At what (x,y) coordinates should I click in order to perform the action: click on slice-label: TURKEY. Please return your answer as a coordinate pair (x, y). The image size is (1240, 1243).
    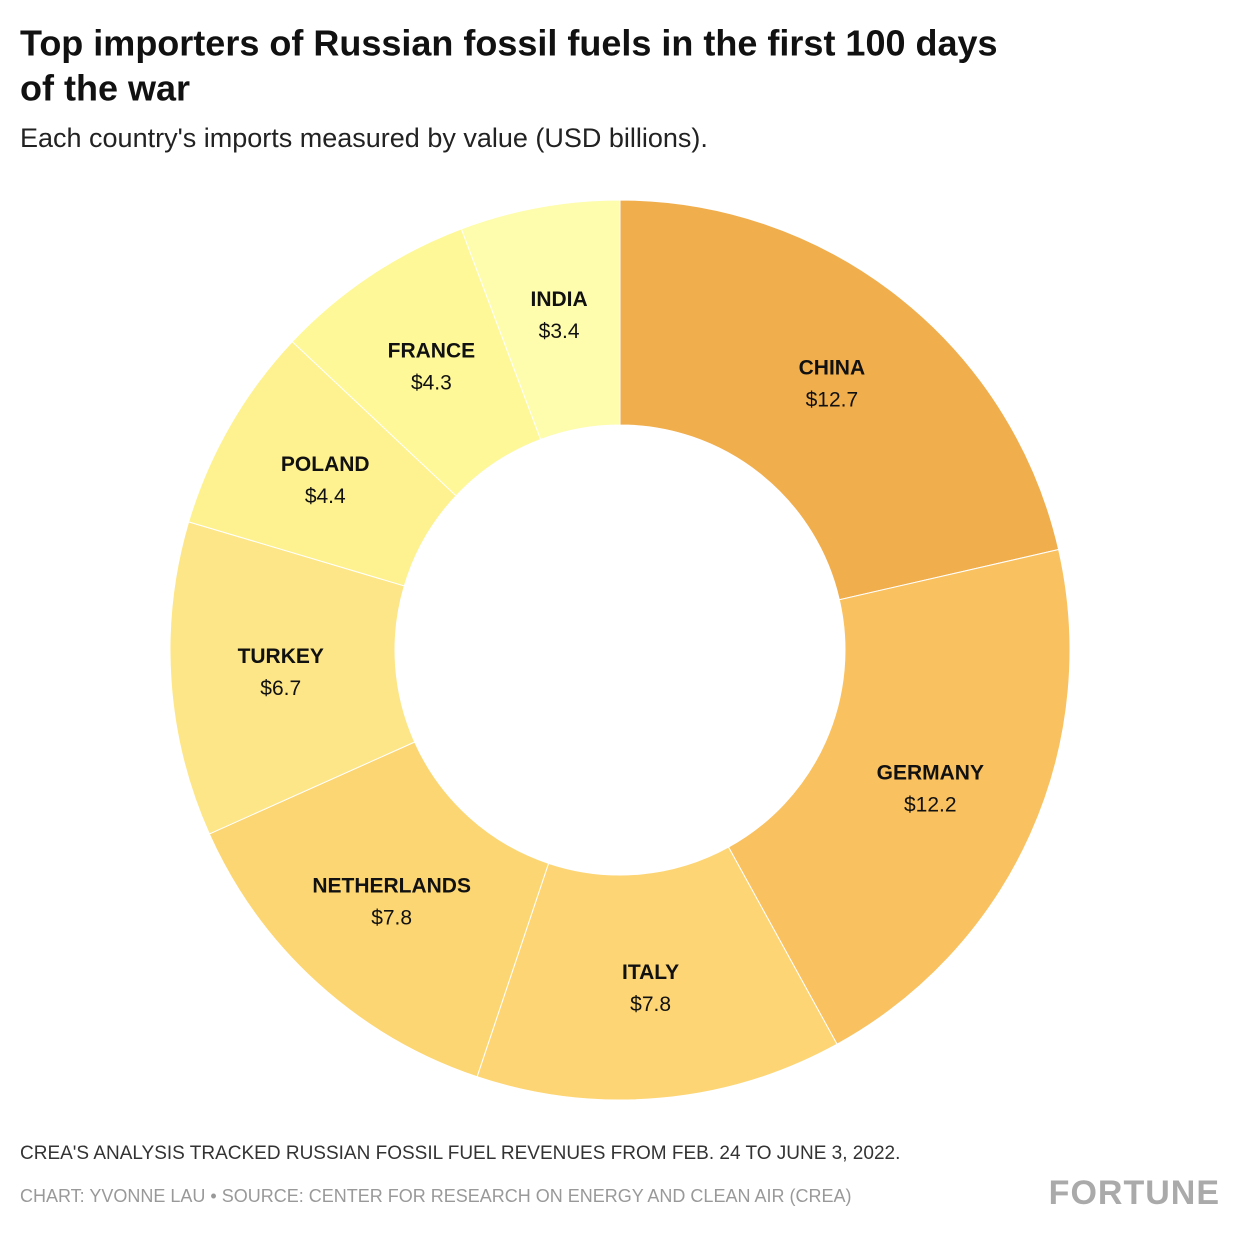
    Looking at the image, I should click on (281, 656).